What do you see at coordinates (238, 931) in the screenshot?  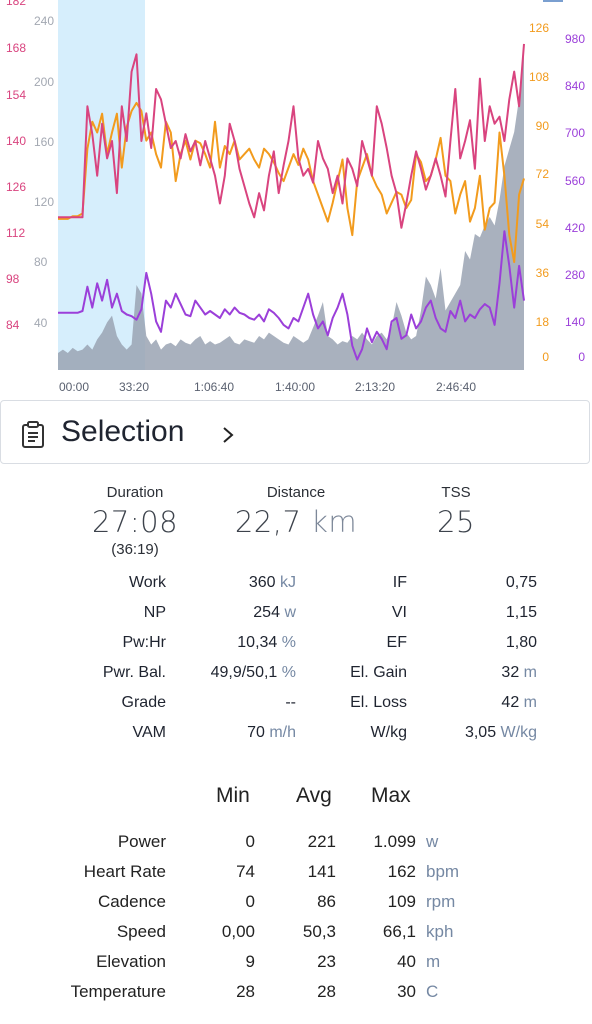 I see `stat-min: 0,00` at bounding box center [238, 931].